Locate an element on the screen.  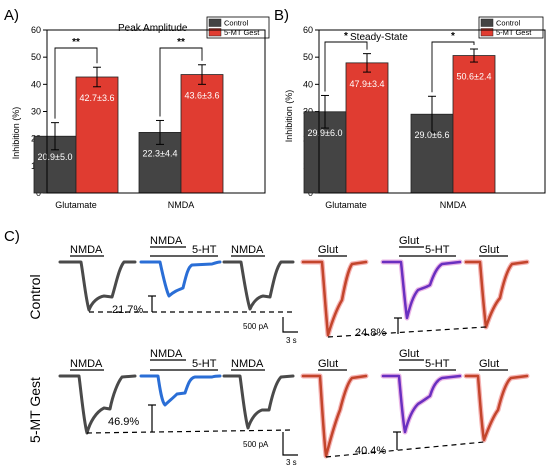
legend-label-a-1: 5-MT Gest is located at coordinates (242, 32).